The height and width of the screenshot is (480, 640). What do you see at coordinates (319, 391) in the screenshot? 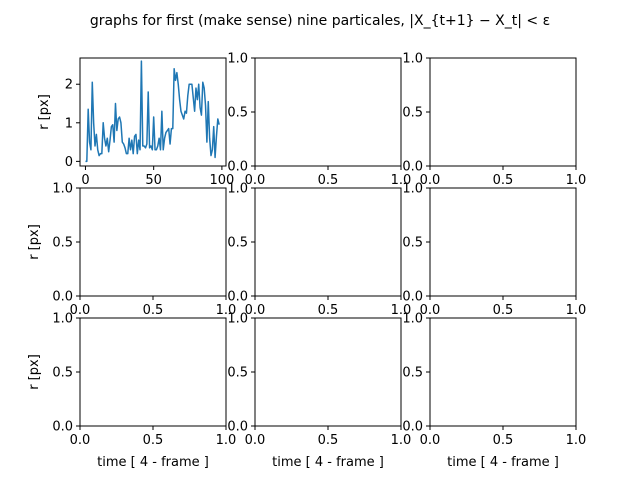
I see `subplot-8: 0.0 0.5 1.0 0.0 0.5 1.0 time [ 4 - frame ]` at bounding box center [319, 391].